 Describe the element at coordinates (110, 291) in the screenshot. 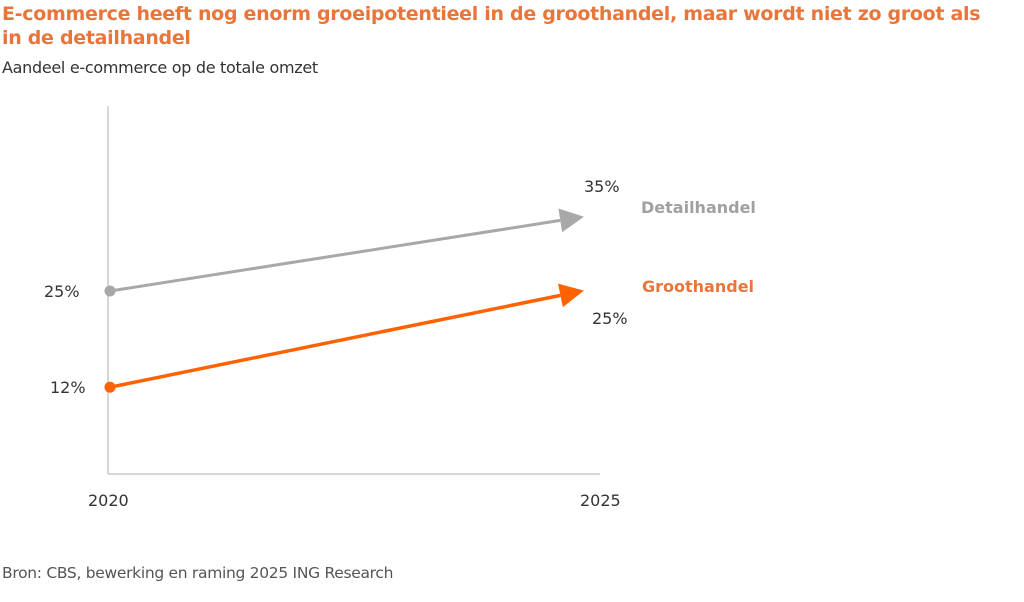

I see `data-point-detailhandel-2020` at that location.